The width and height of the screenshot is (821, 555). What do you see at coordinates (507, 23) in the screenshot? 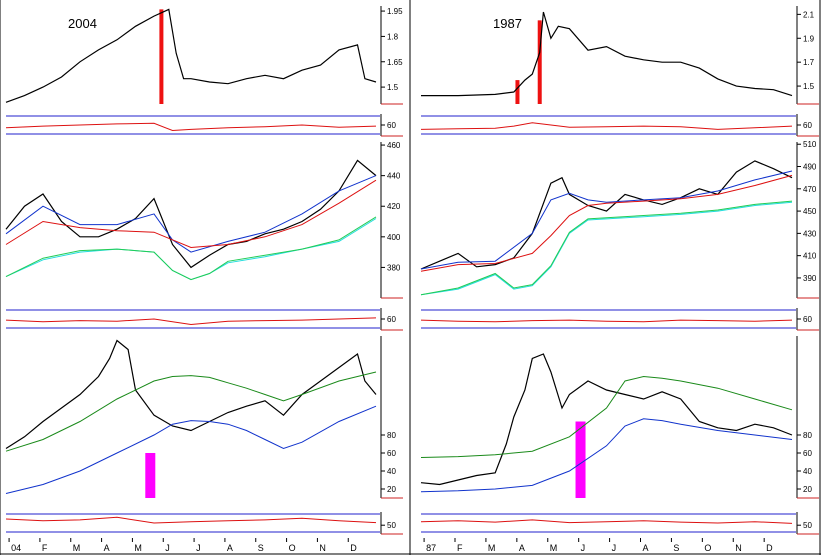
I see `chart-title: 1987` at bounding box center [507, 23].